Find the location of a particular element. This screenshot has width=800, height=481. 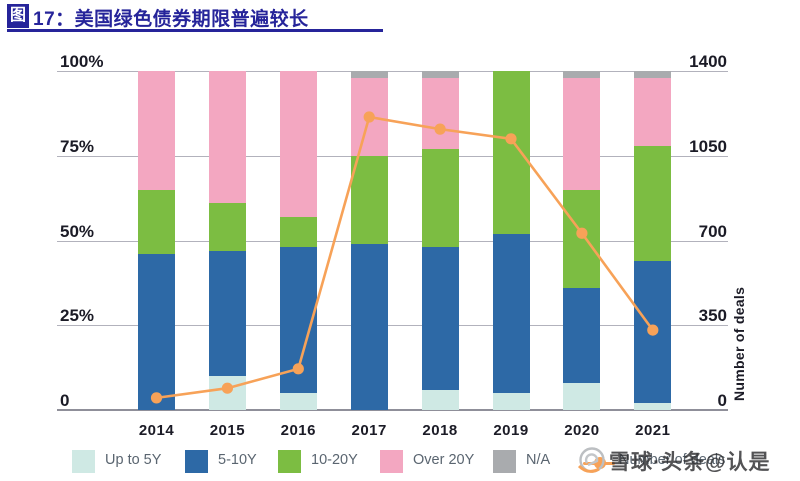

left-axis-tick: 0 is located at coordinates (65, 400).